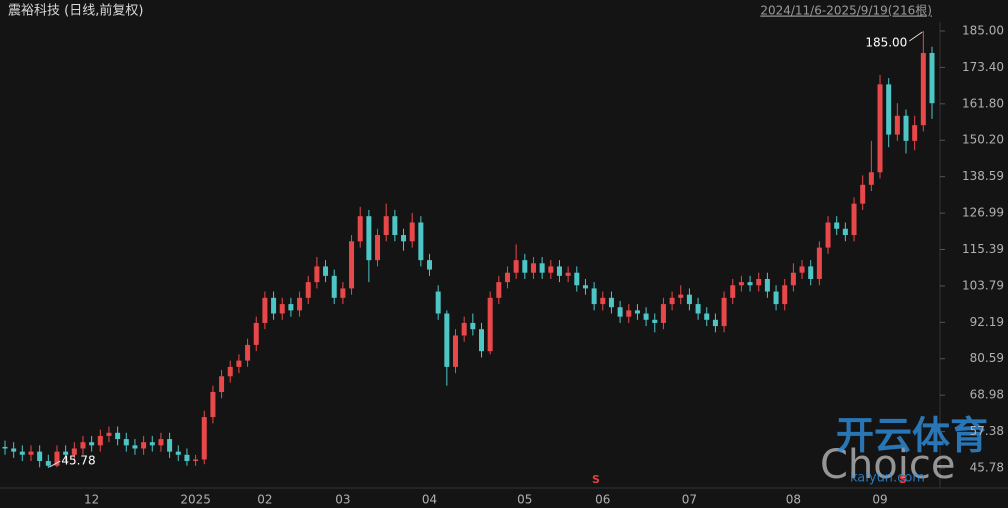 The image size is (1008, 508). I want to click on x-tick-label: 2025, so click(195, 500).